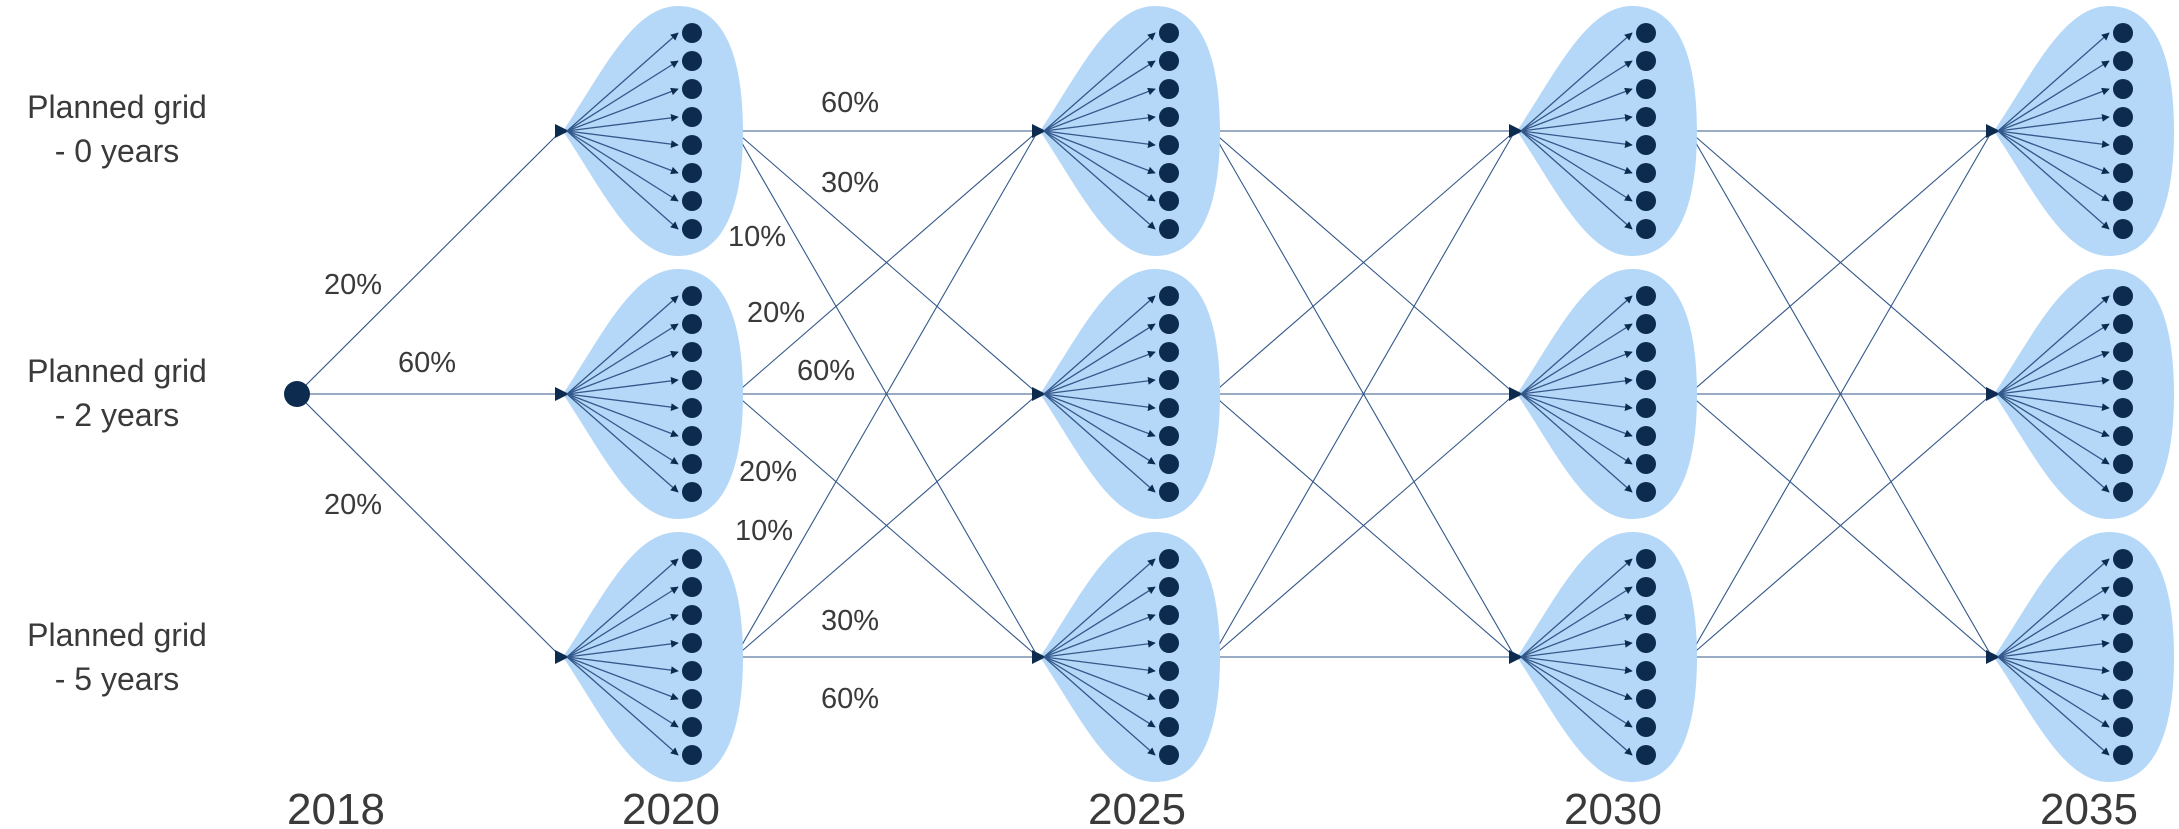 The width and height of the screenshot is (2179, 829). Describe the element at coordinates (1363, 525) in the screenshot. I see `transition-link-c1-r2-r1` at that location.